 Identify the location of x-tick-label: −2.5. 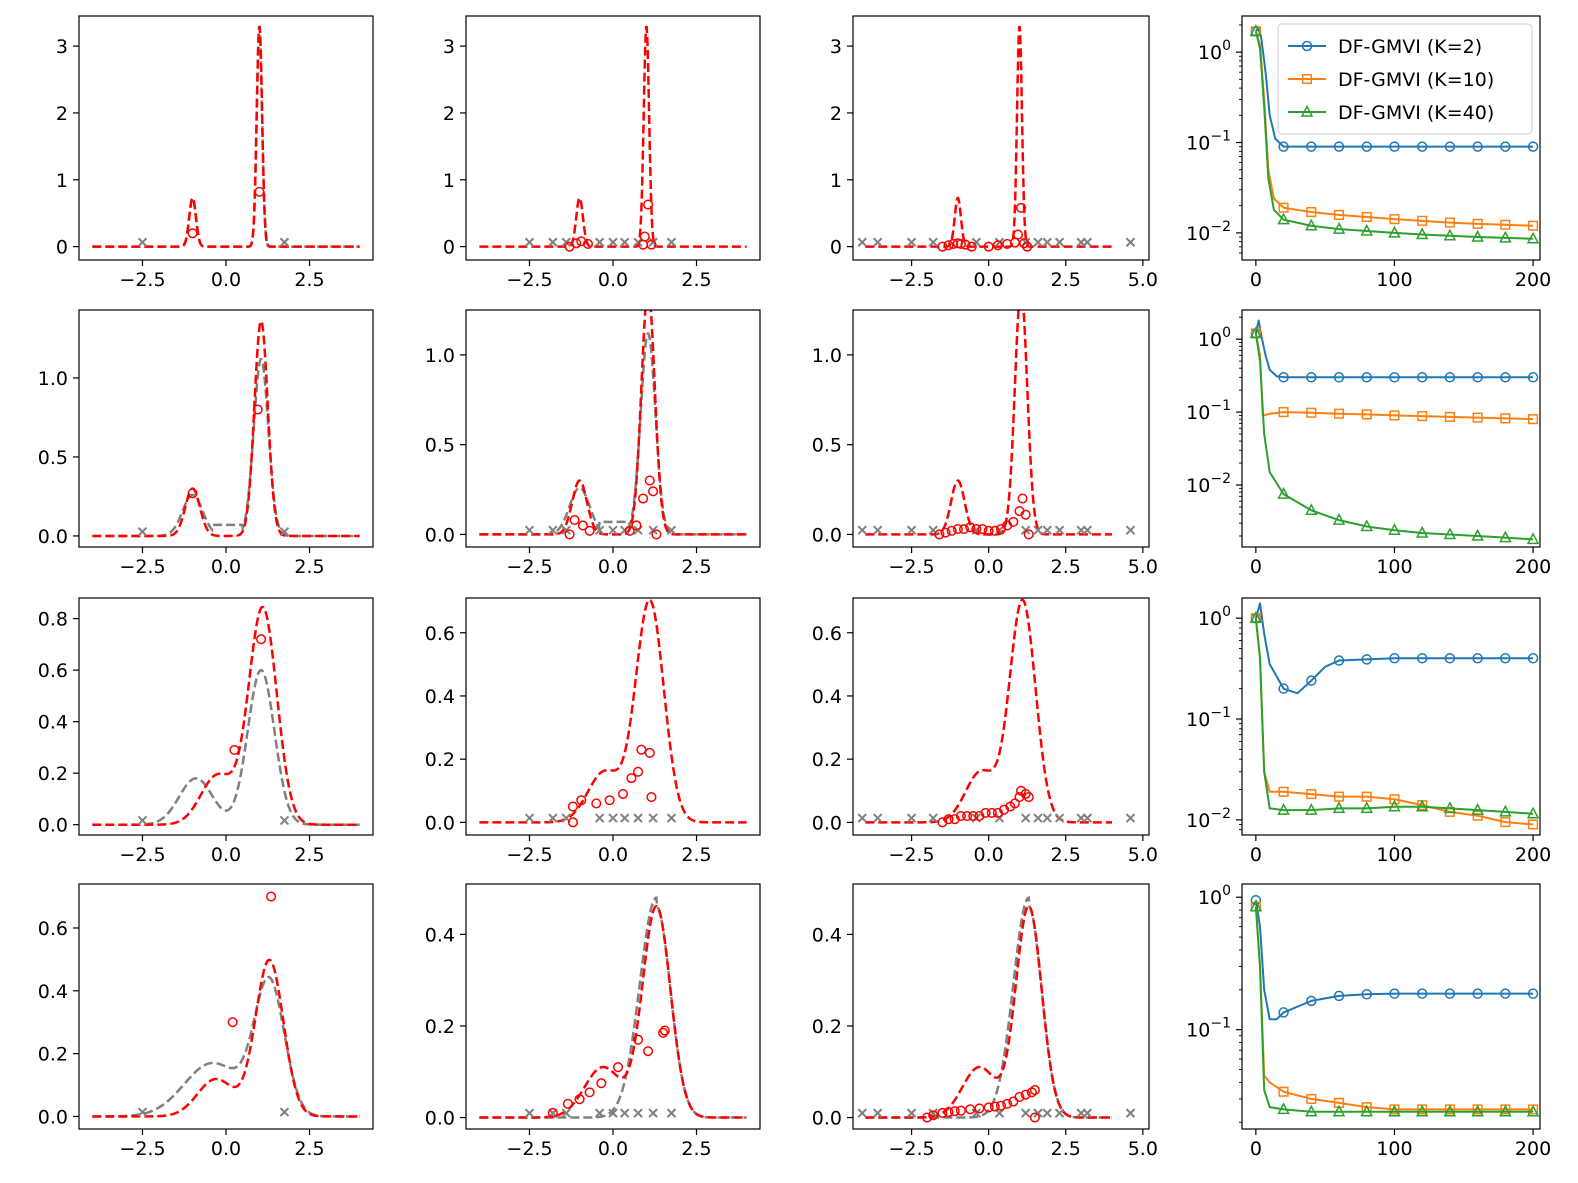
(529, 567).